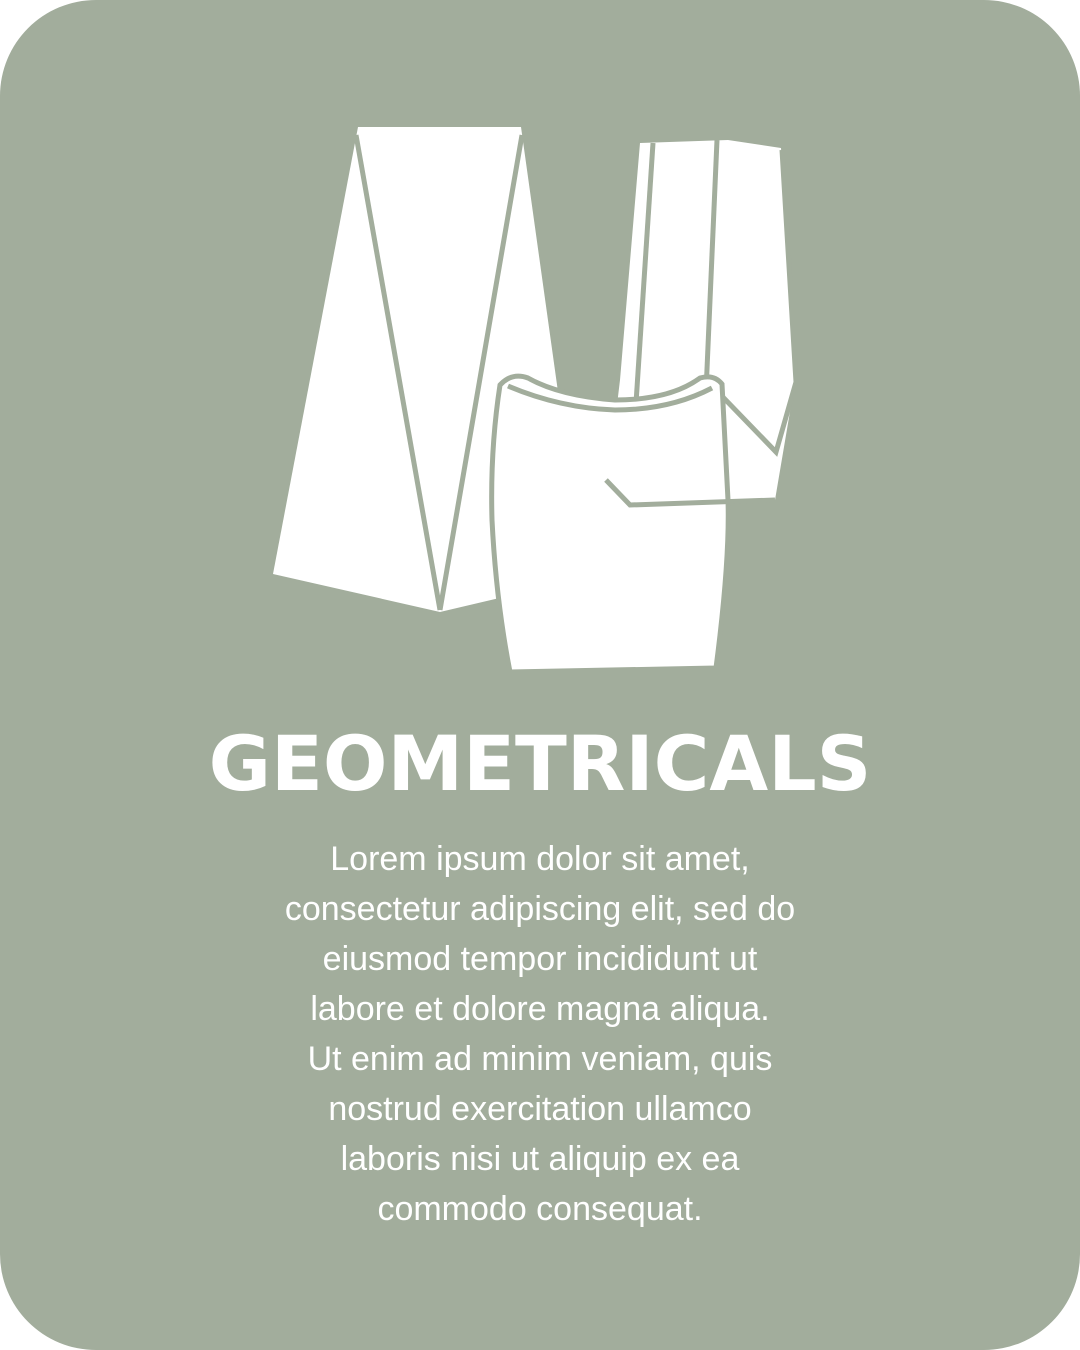 This screenshot has height=1350, width=1080. What do you see at coordinates (711, 266) in the screenshot?
I see `trousers-seam-line` at bounding box center [711, 266].